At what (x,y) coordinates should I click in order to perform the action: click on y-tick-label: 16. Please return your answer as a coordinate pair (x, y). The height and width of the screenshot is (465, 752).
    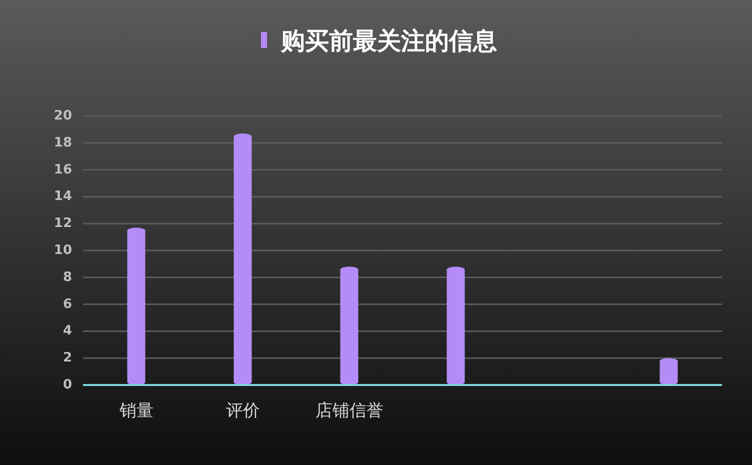
    Looking at the image, I should click on (63, 170).